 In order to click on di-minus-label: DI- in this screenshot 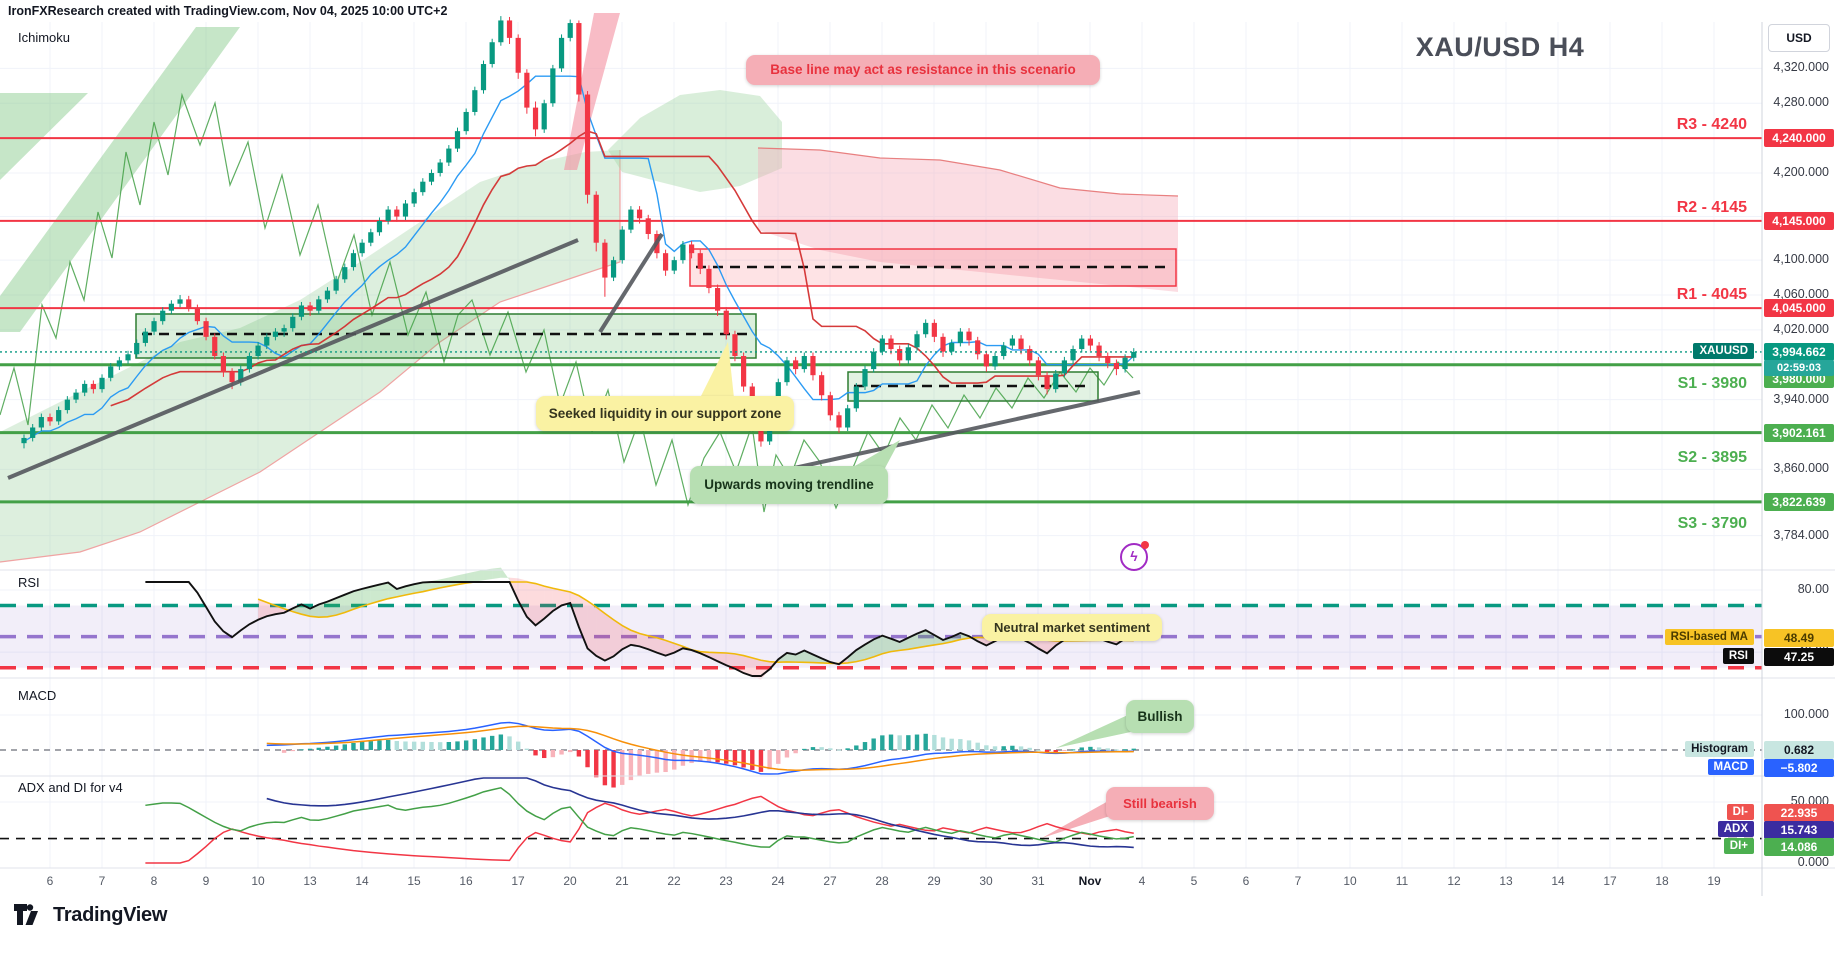, I will do `click(1740, 812)`.